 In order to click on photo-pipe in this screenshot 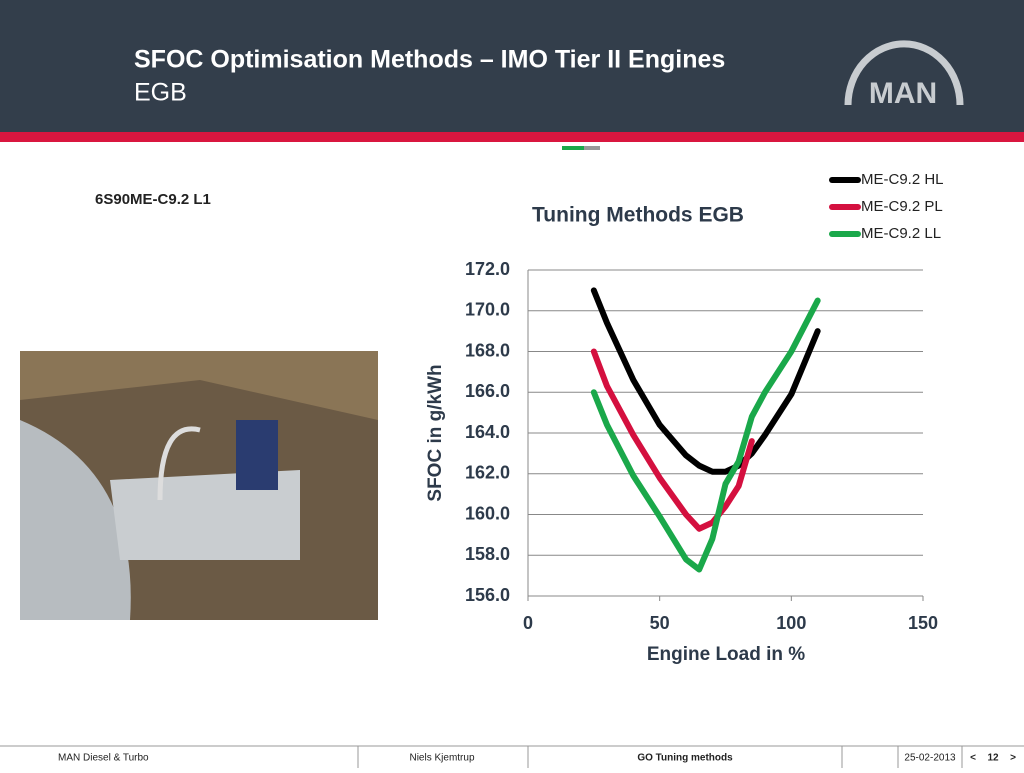, I will do `click(75, 520)`.